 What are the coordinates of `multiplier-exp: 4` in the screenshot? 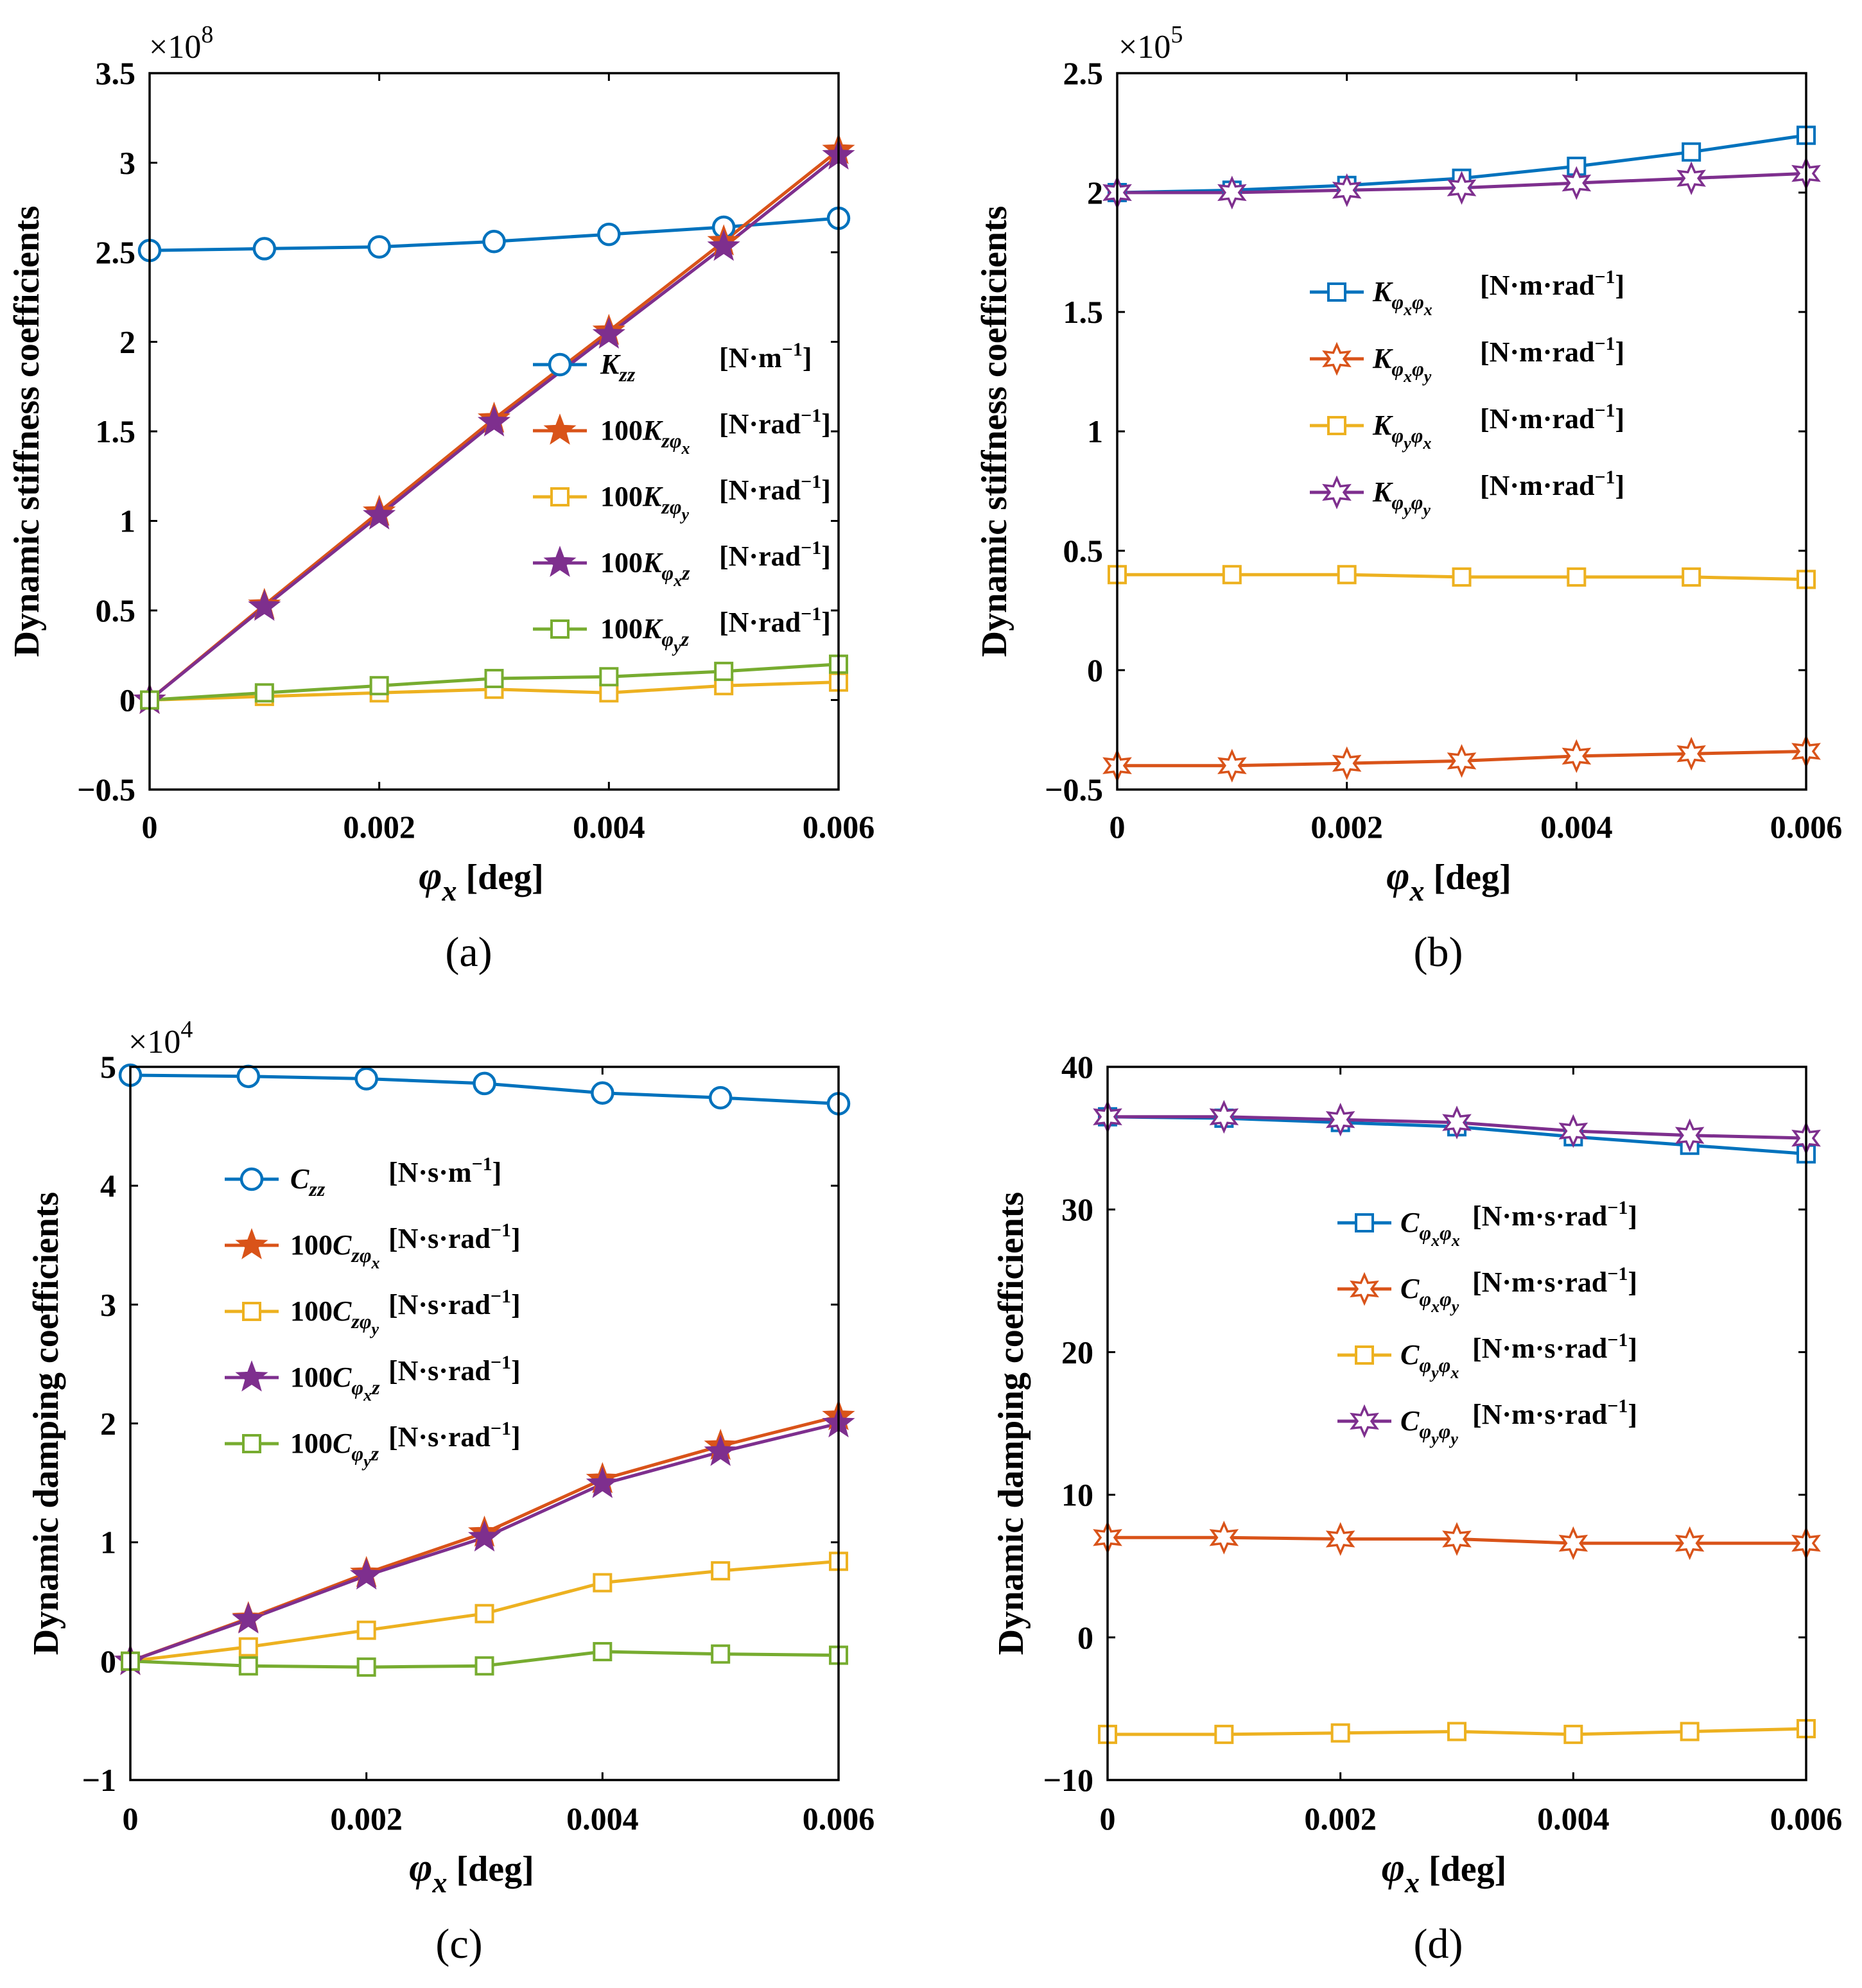 It's located at (186, 1029).